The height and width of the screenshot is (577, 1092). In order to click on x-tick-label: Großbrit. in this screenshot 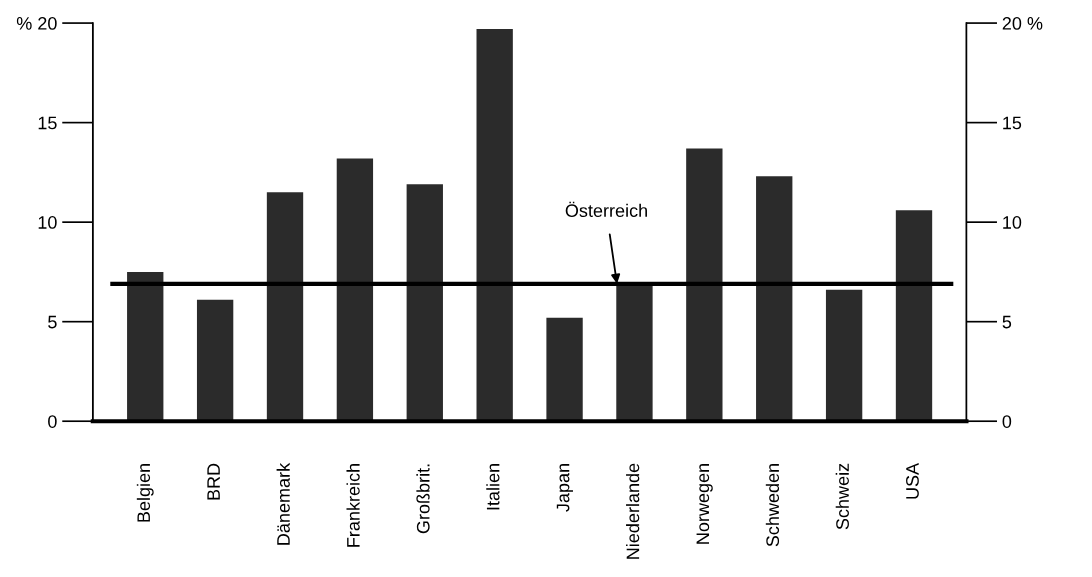, I will do `click(423, 499)`.